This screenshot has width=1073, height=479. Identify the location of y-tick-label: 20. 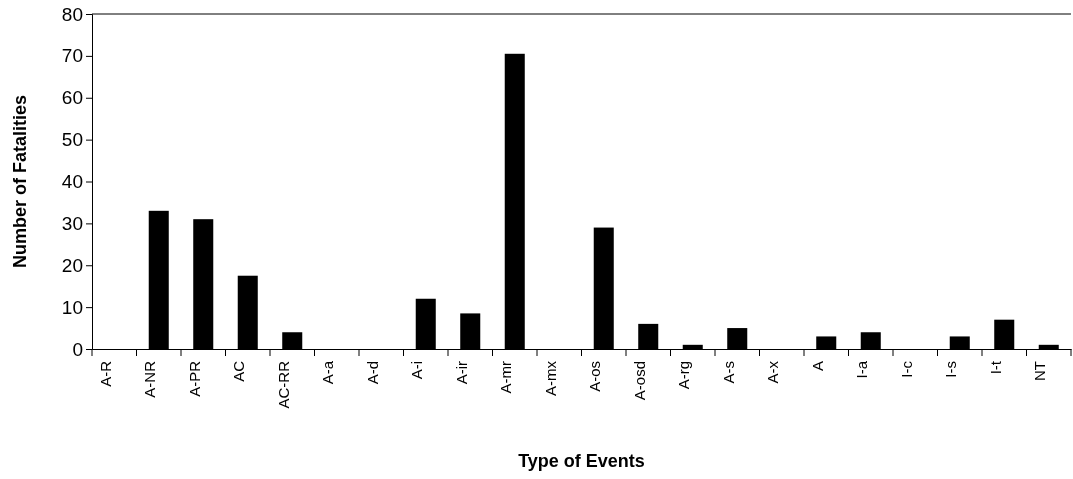
(72, 265).